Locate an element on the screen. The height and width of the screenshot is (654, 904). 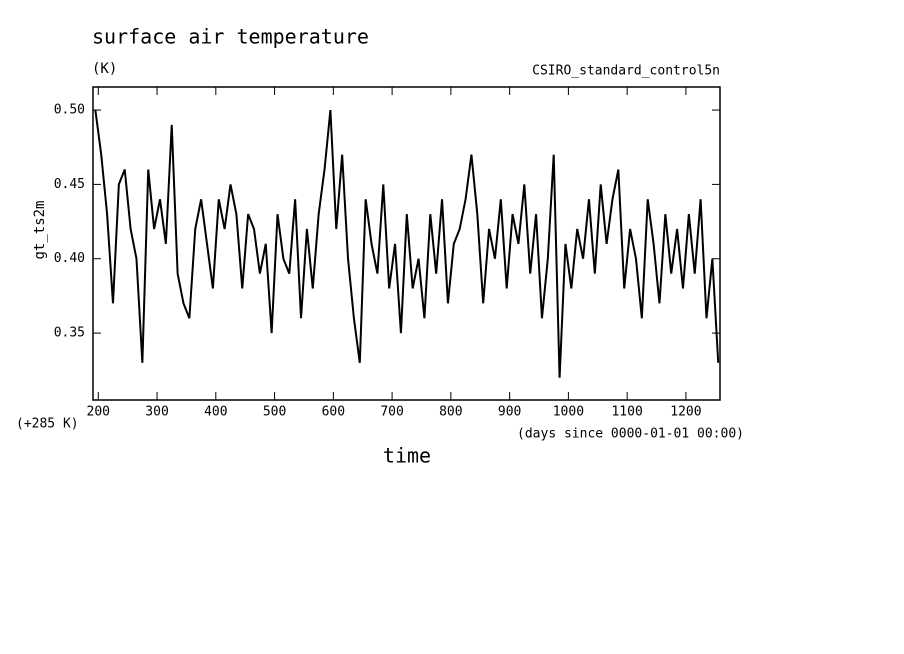
x-tick-label: 900 is located at coordinates (509, 412).